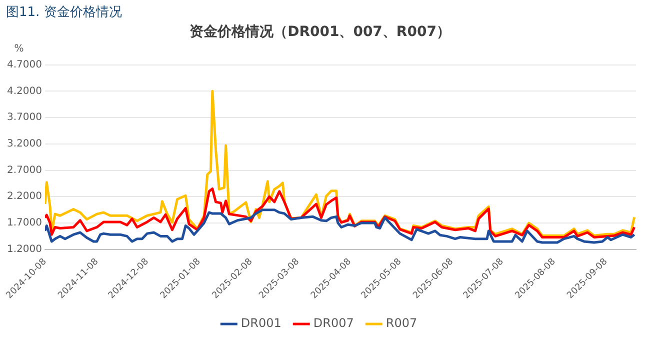 The height and width of the screenshot is (341, 655). Describe the element at coordinates (24, 144) in the screenshot. I see `y-tick-label: 3.2000` at that location.